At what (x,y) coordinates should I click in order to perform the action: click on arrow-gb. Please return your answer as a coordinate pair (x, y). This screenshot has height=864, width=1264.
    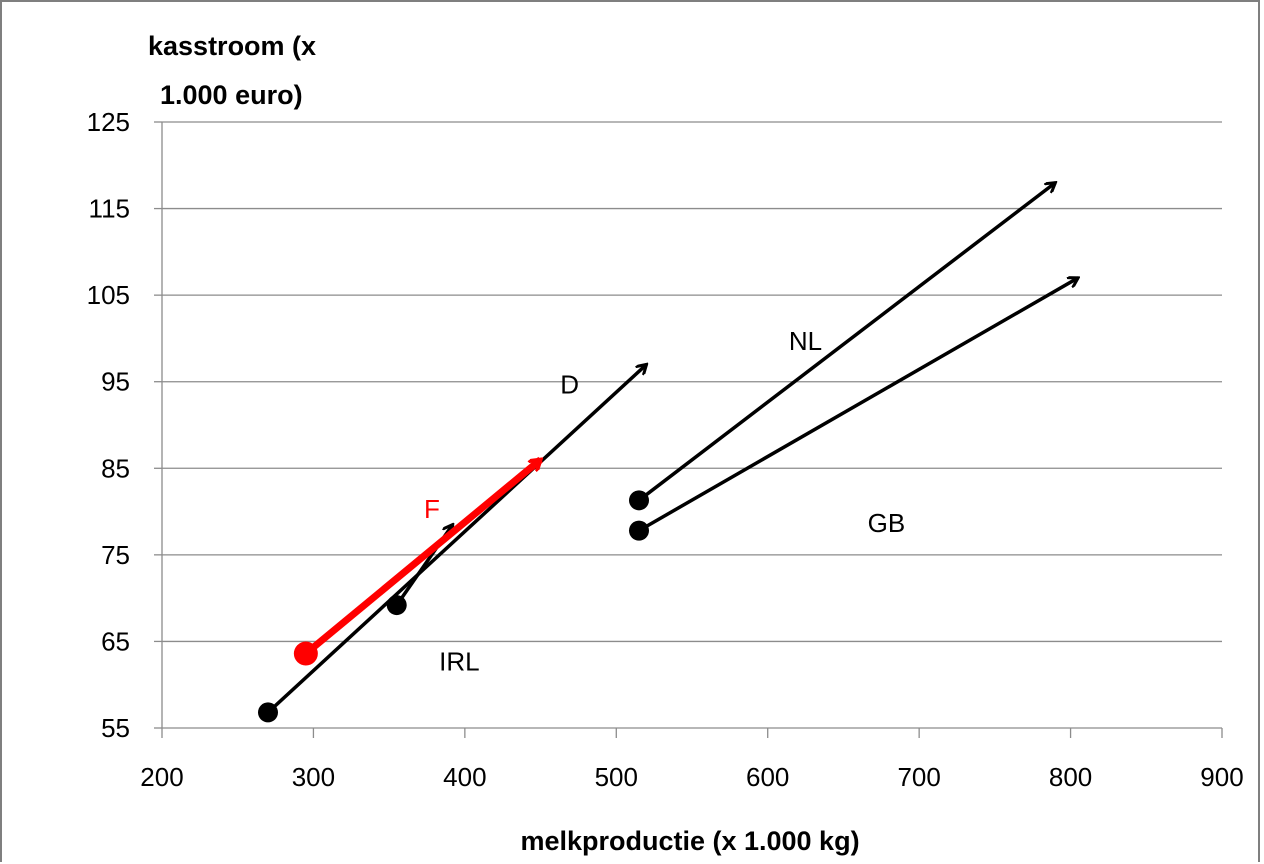
    Looking at the image, I should click on (858, 405).